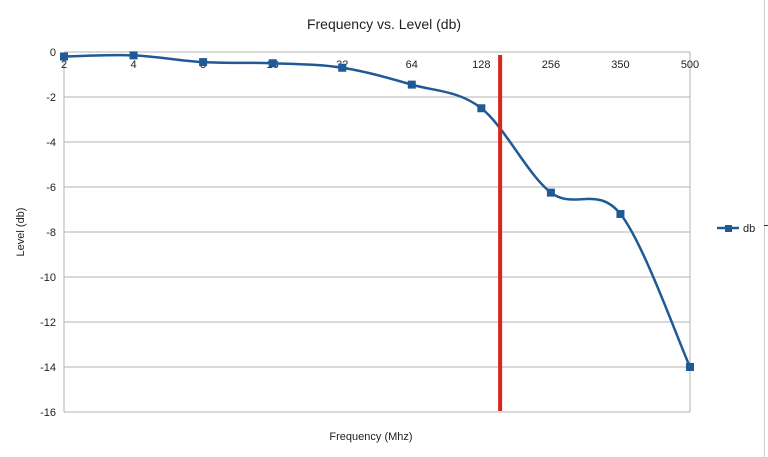  I want to click on x-tick-label: 64, so click(412, 65).